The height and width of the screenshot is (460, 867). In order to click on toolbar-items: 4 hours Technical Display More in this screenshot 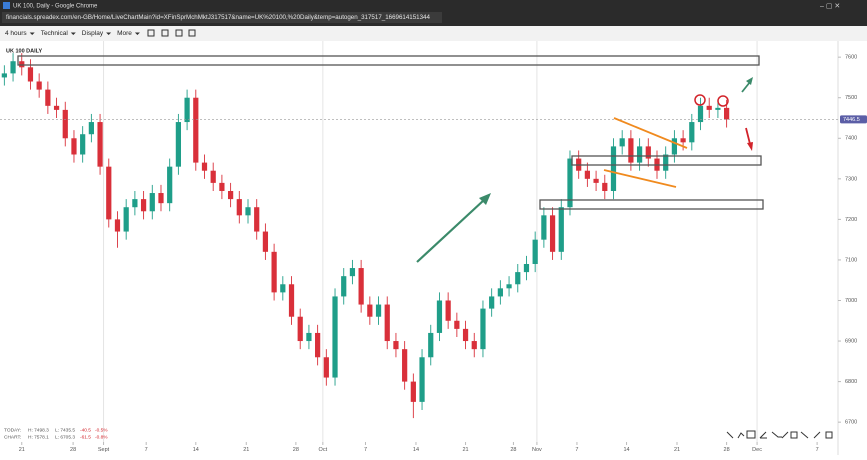, I will do `click(100, 33)`.